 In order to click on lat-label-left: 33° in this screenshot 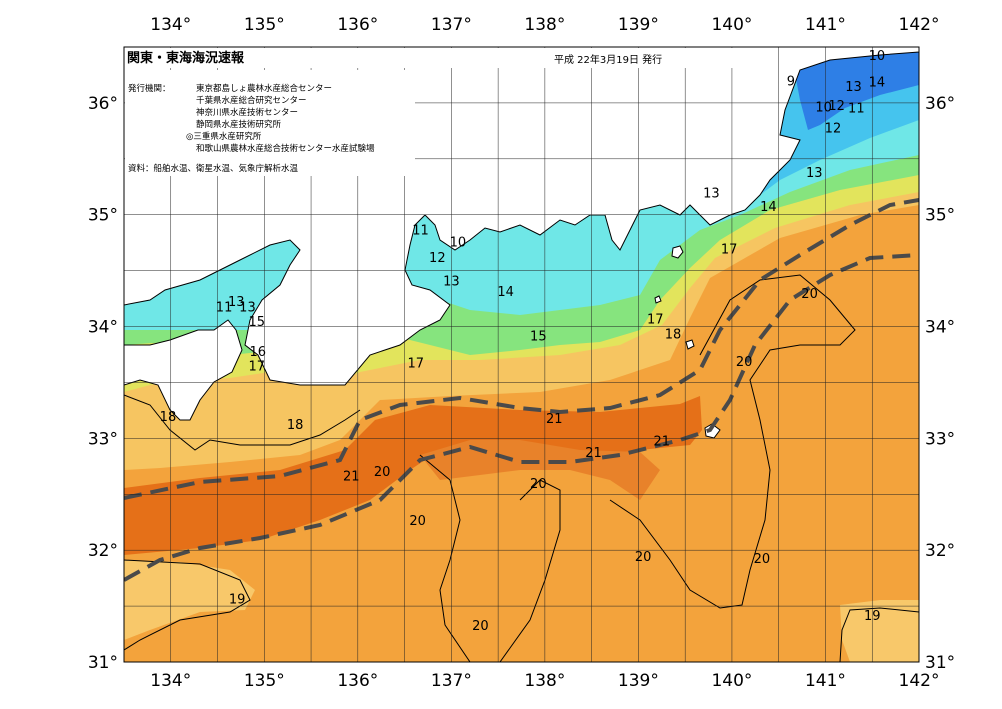, I will do `click(103, 439)`.